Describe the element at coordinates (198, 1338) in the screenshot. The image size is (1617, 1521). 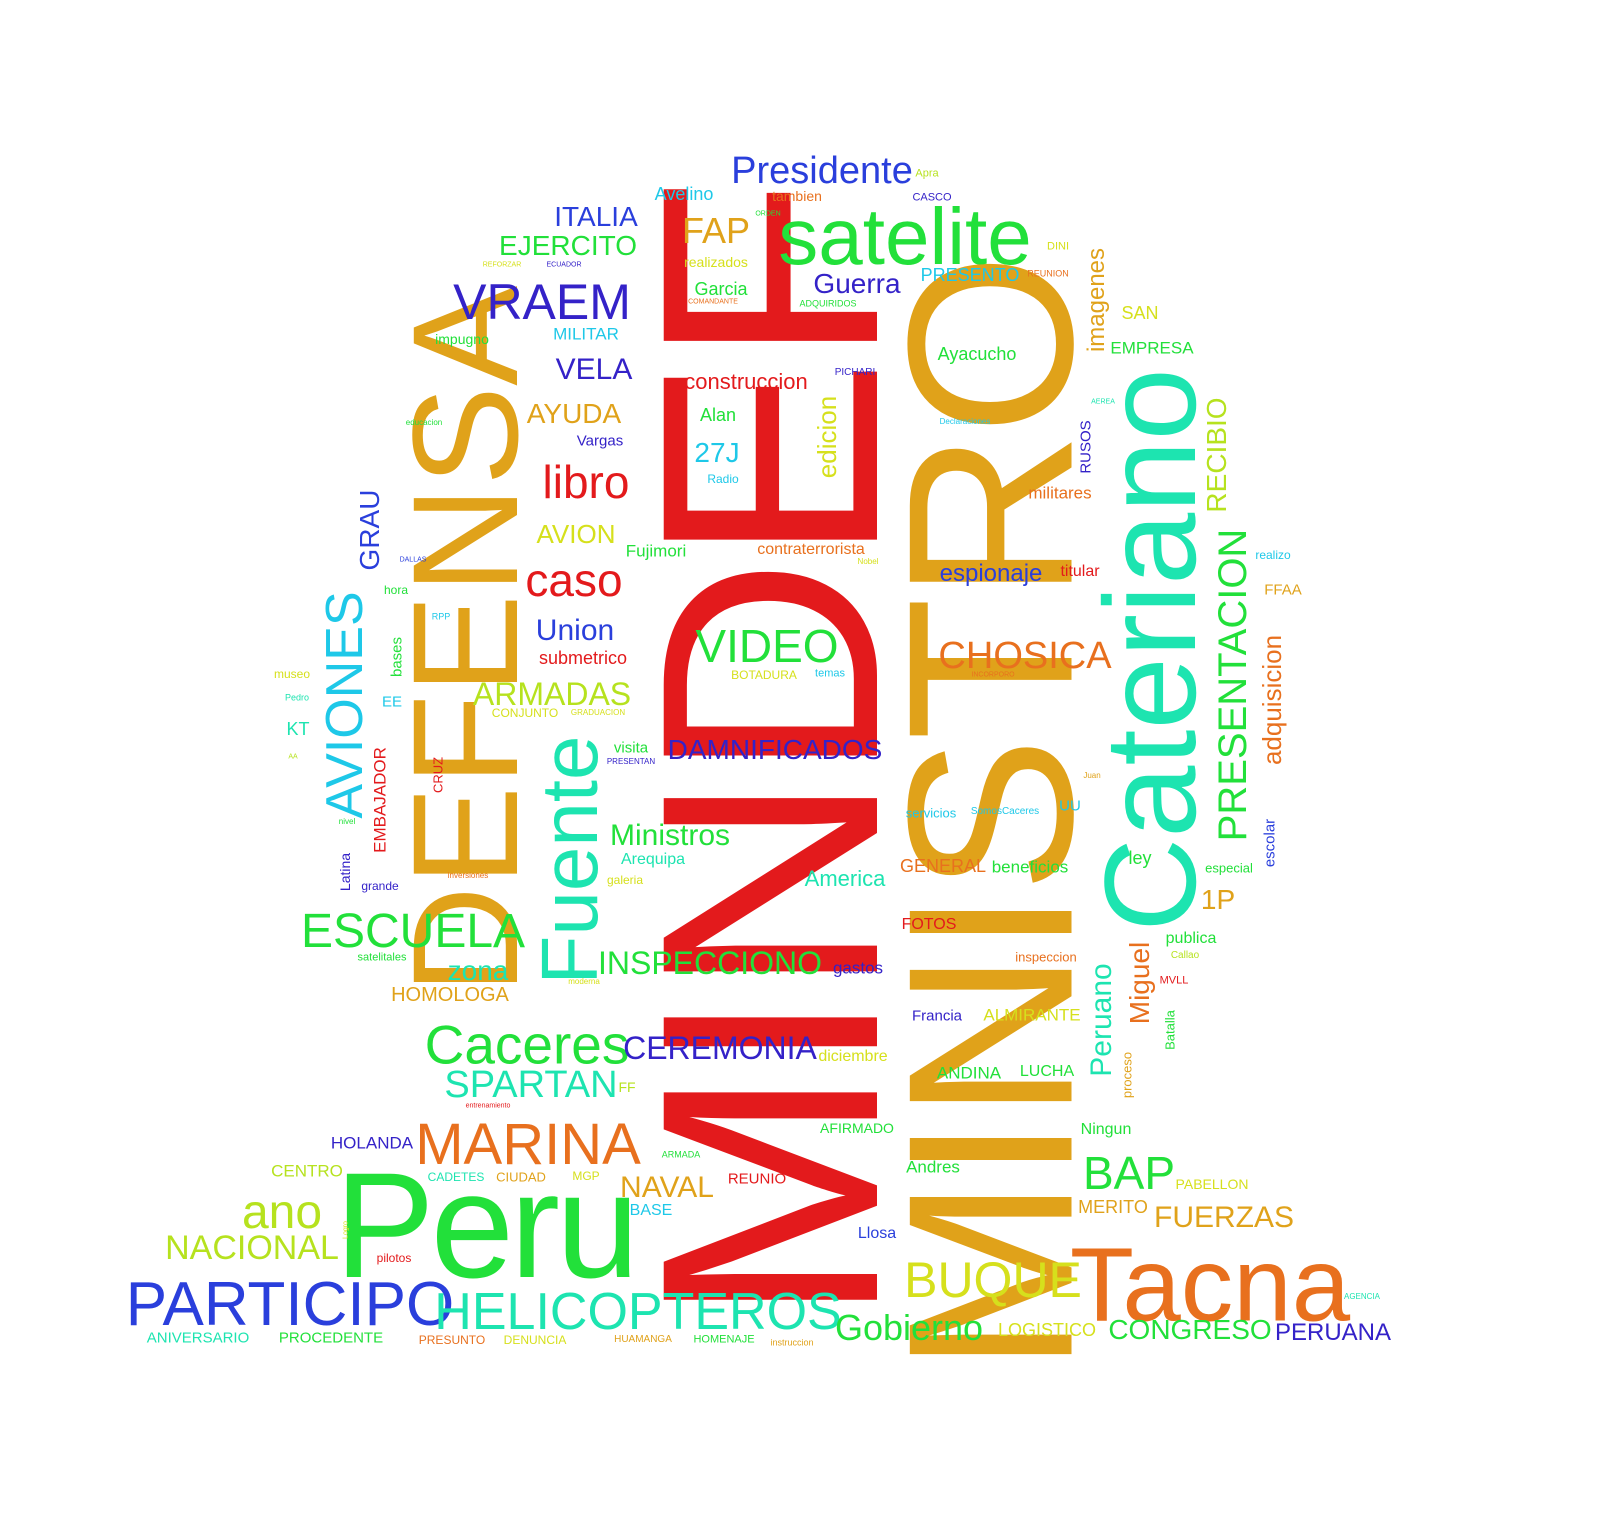
I see `word-aniversario: ANIVERSARIO` at that location.